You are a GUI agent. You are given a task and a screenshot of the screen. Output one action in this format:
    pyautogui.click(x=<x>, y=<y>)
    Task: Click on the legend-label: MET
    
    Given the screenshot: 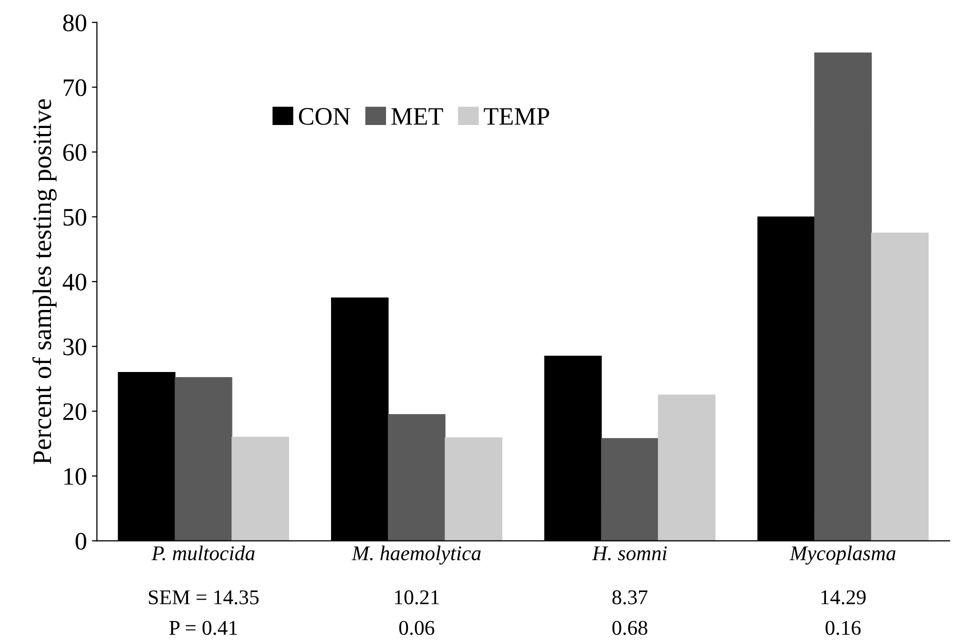 What is the action you would take?
    pyautogui.click(x=417, y=116)
    